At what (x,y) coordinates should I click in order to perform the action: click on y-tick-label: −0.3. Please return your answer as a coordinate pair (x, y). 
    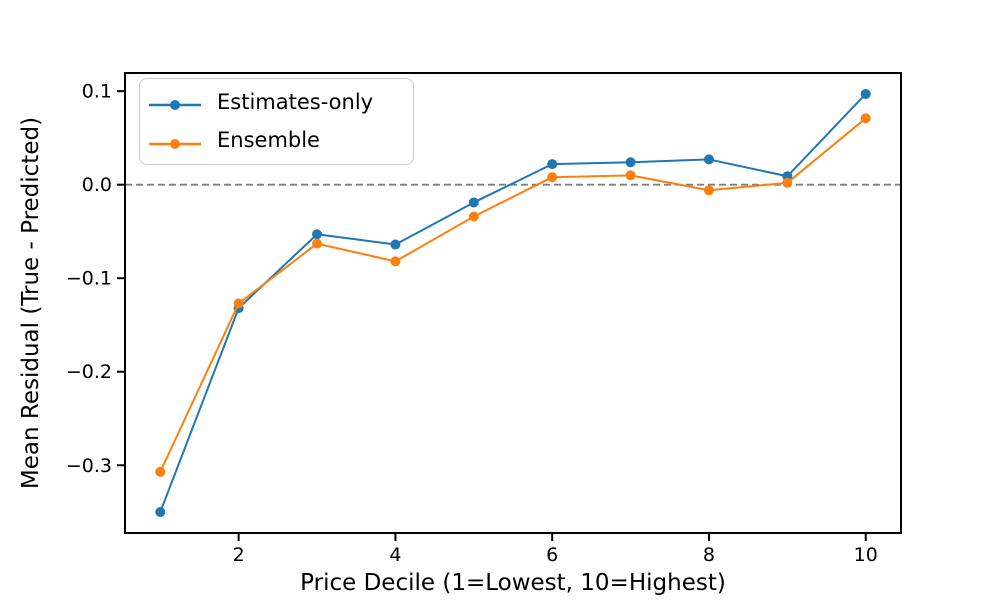
    Looking at the image, I should click on (89, 466).